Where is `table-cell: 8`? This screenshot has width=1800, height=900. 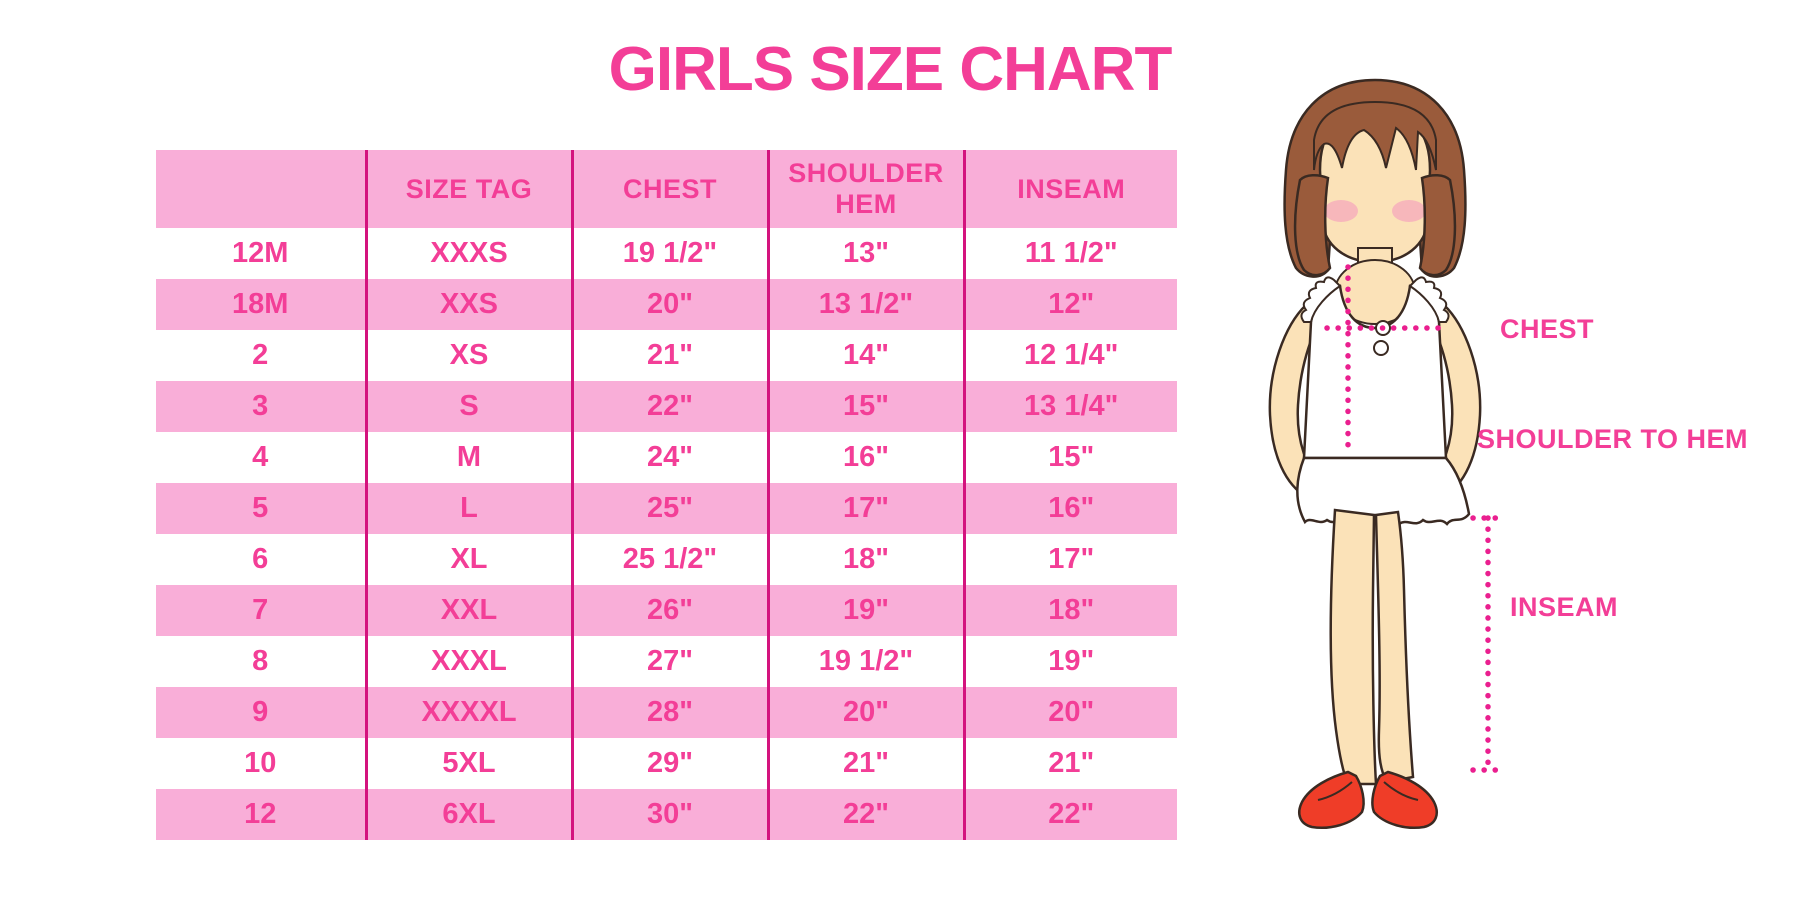
table-cell: 8 is located at coordinates (260, 661).